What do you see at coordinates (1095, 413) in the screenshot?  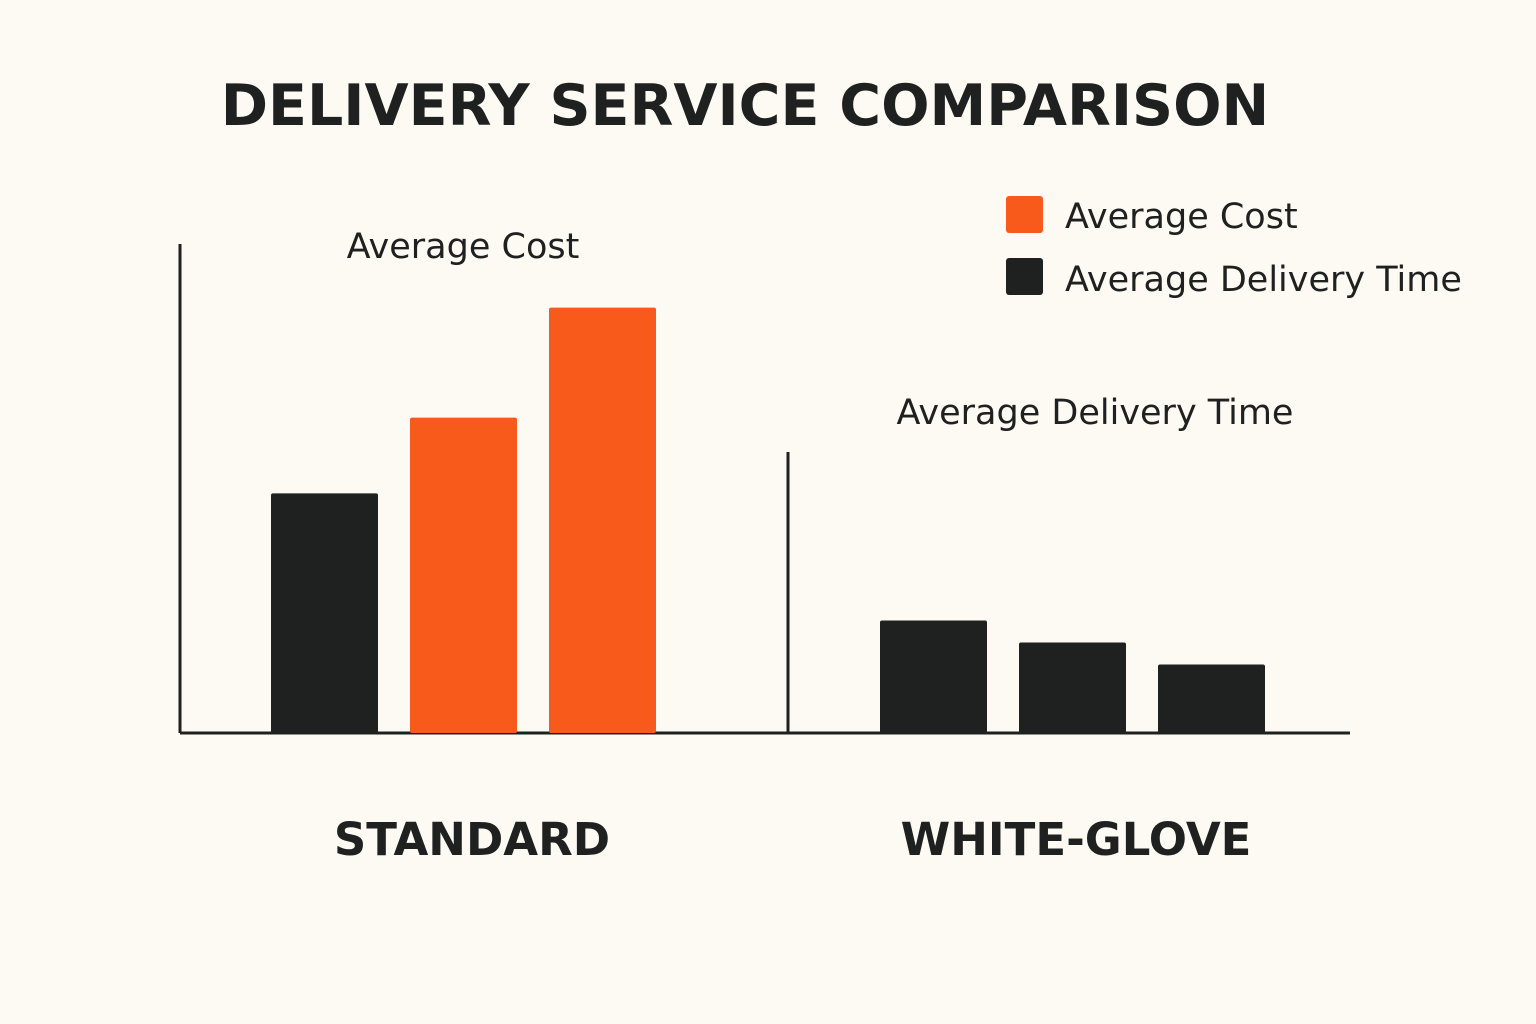 I see `panel-label-white-glove: Average Delivery Time` at bounding box center [1095, 413].